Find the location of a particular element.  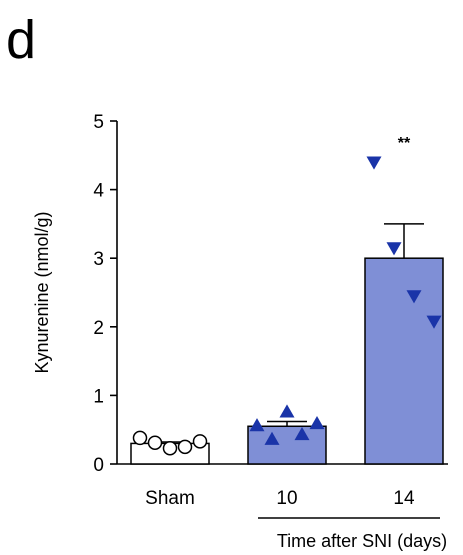

y-tick-label-5: 5 is located at coordinates (98, 122).